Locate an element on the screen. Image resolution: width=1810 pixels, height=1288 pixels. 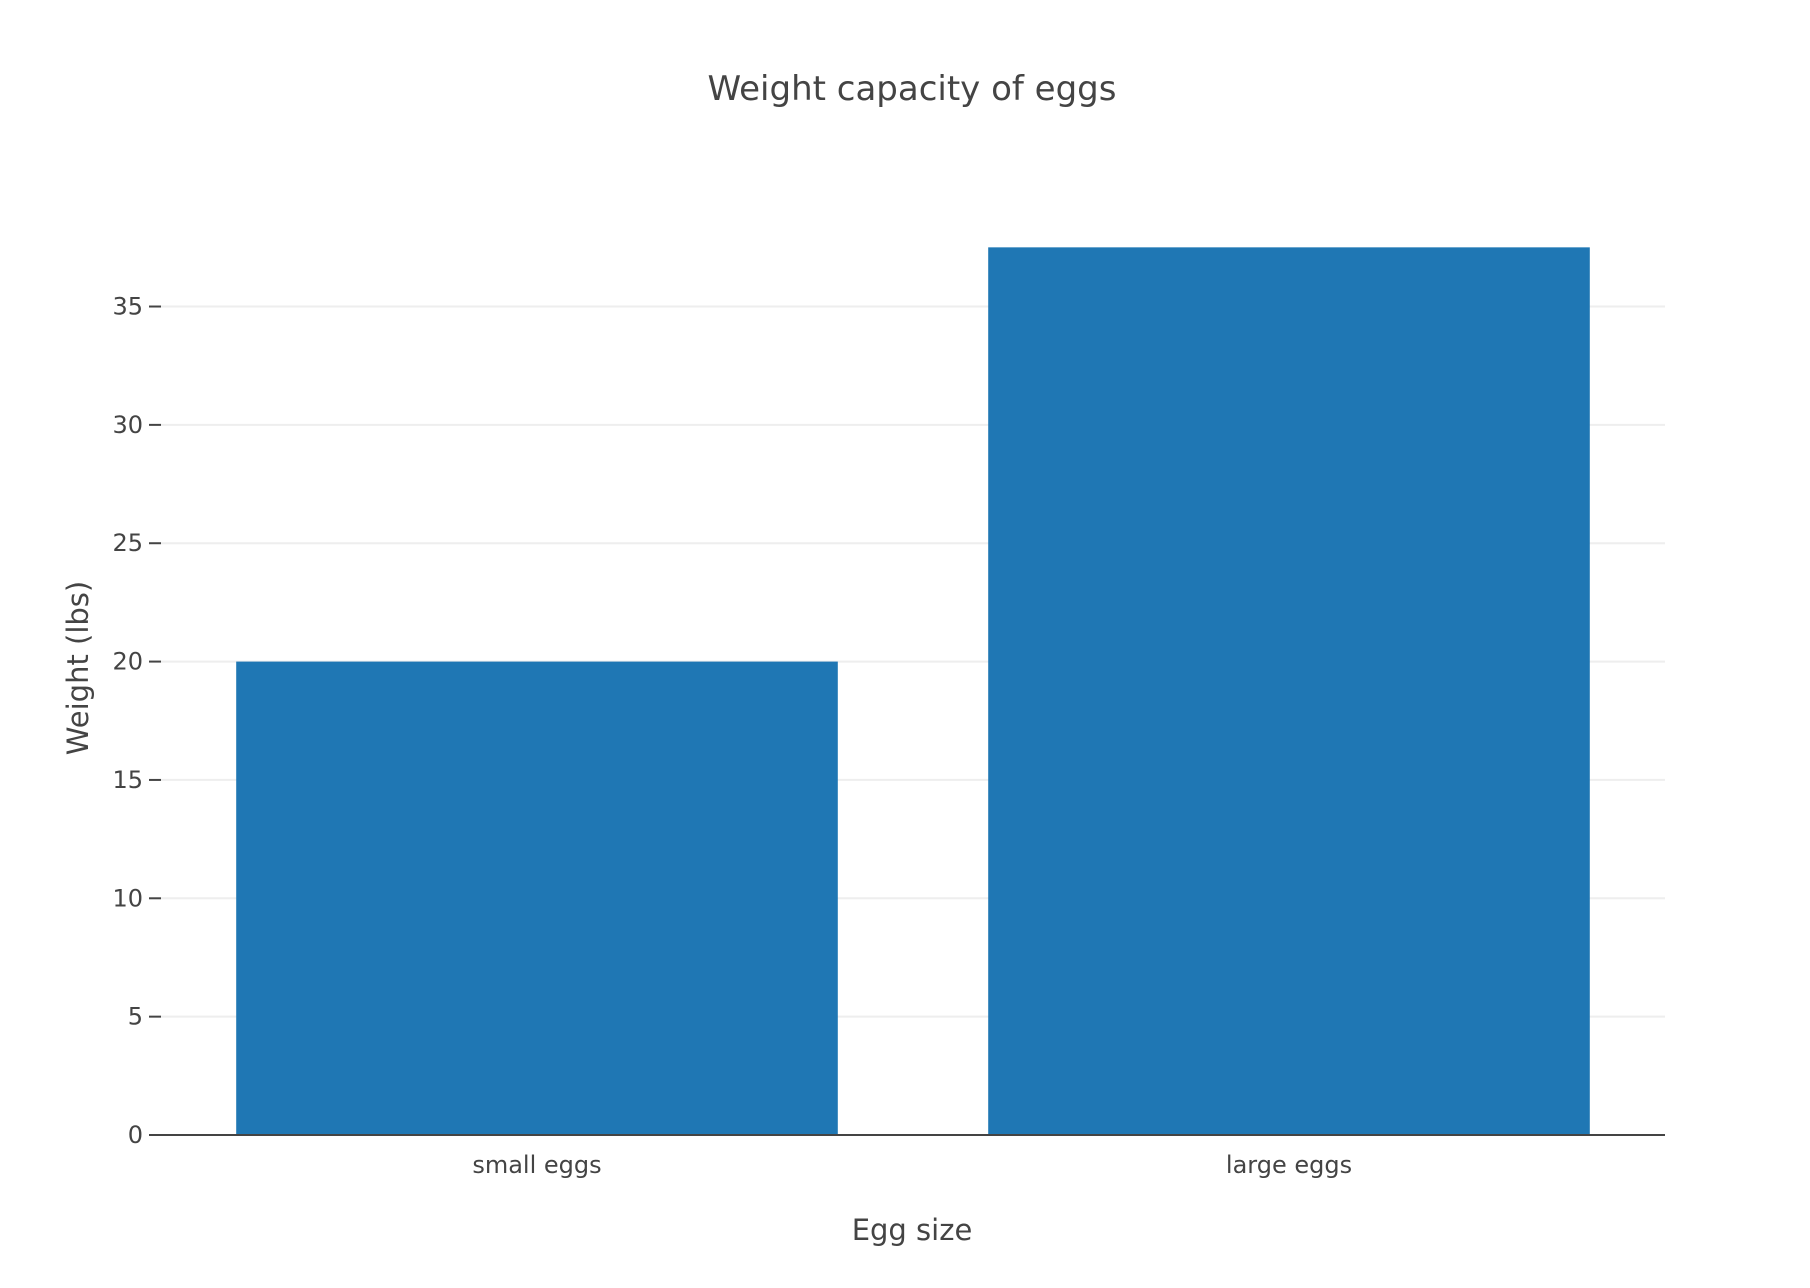
y-tick-label-15: 15 is located at coordinates (127, 780).